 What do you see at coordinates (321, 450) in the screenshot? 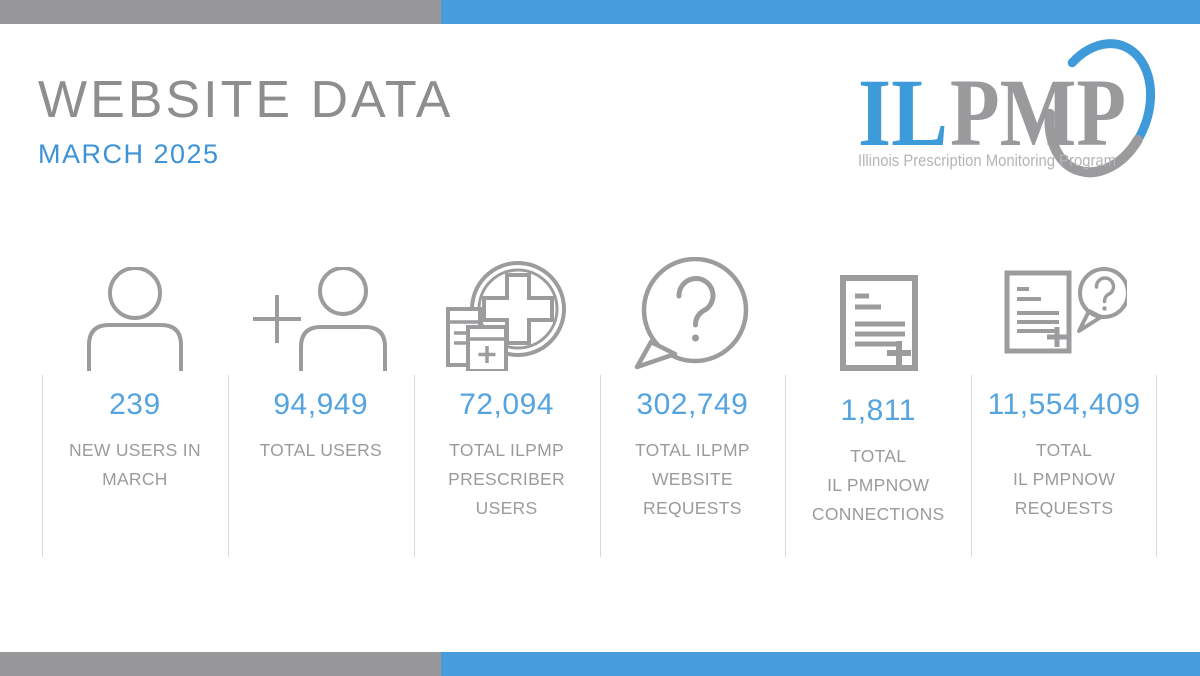
I see `stat-label: TOTAL USERS` at bounding box center [321, 450].